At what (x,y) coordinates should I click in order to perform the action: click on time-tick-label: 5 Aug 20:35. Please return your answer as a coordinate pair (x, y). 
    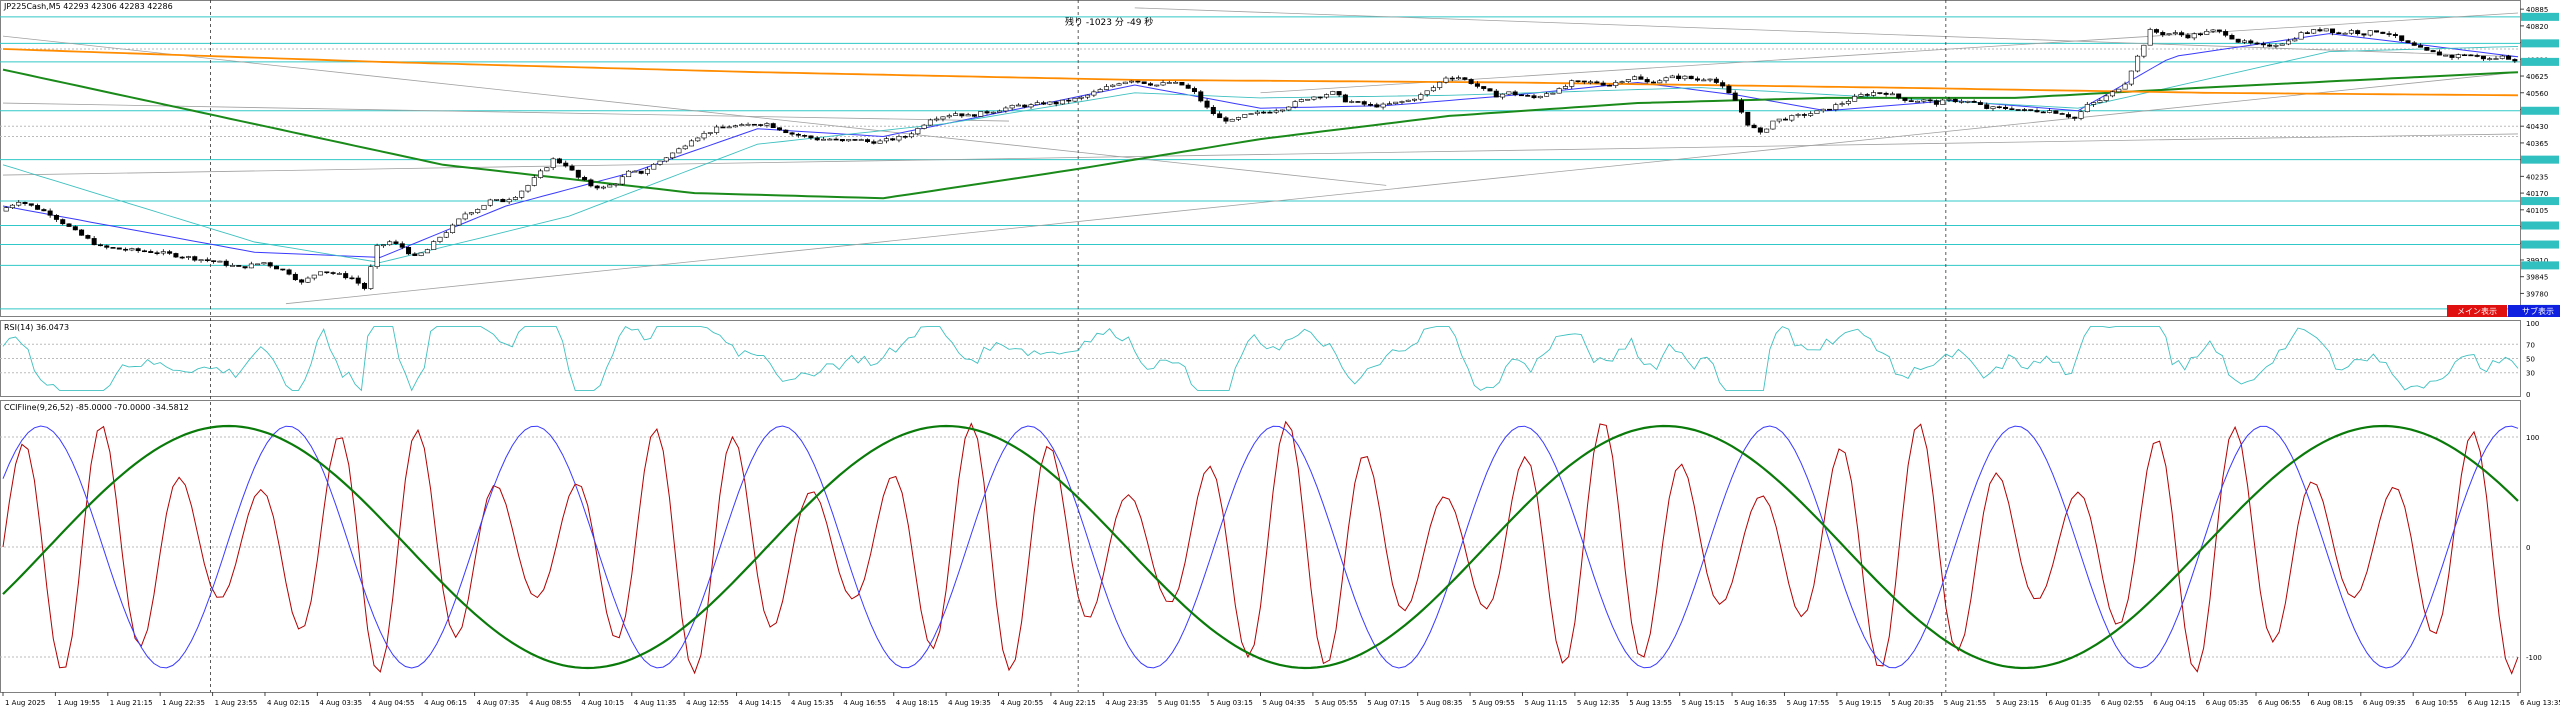
    Looking at the image, I should click on (1912, 703).